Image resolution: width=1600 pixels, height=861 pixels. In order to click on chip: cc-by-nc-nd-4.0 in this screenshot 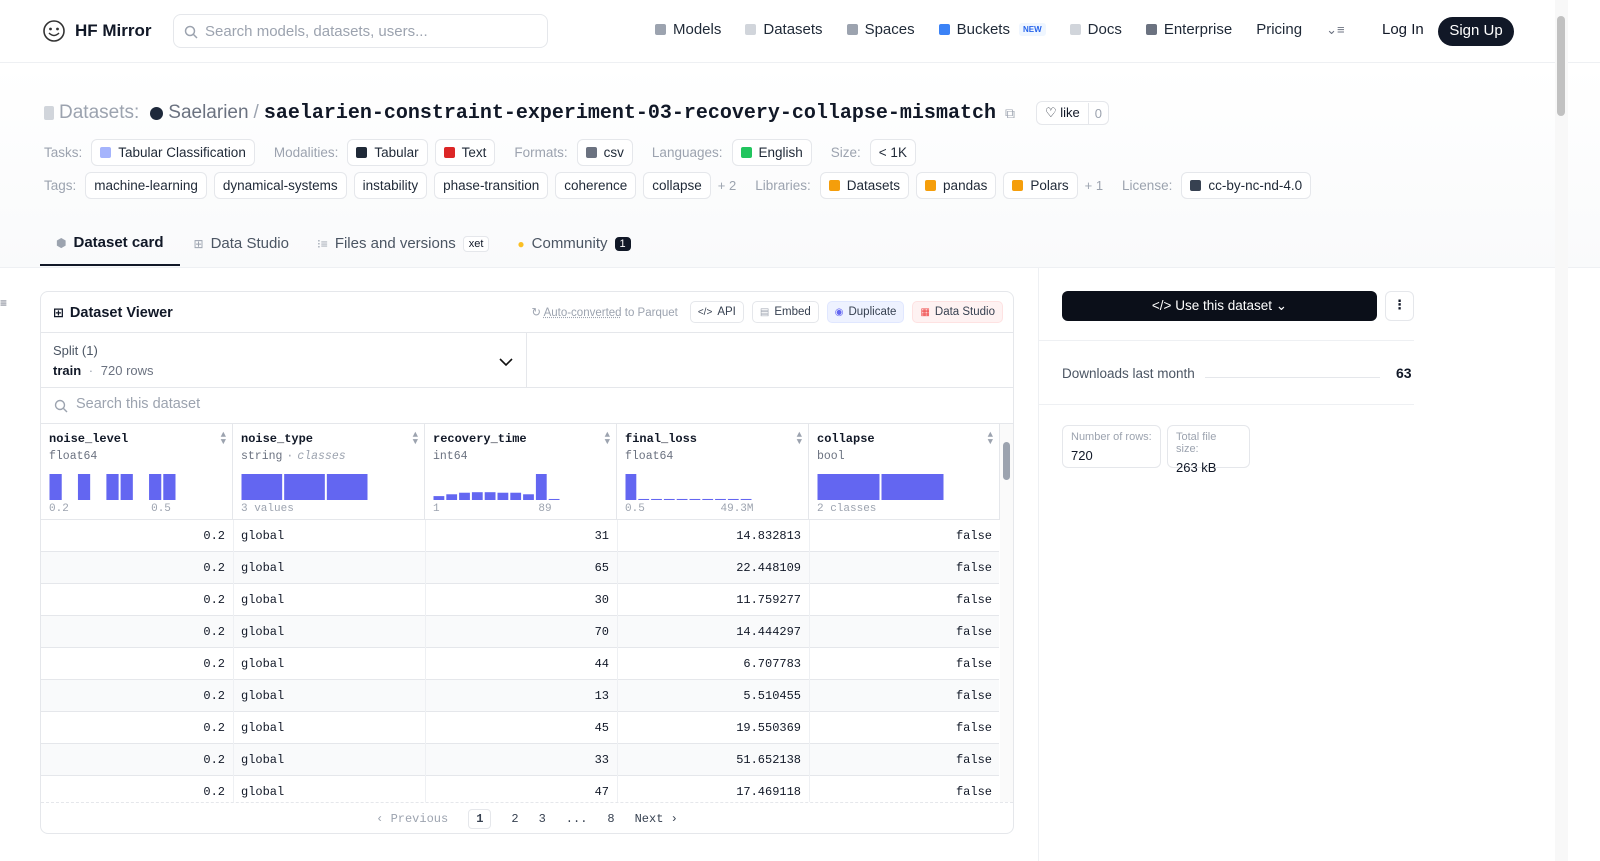, I will do `click(1246, 185)`.